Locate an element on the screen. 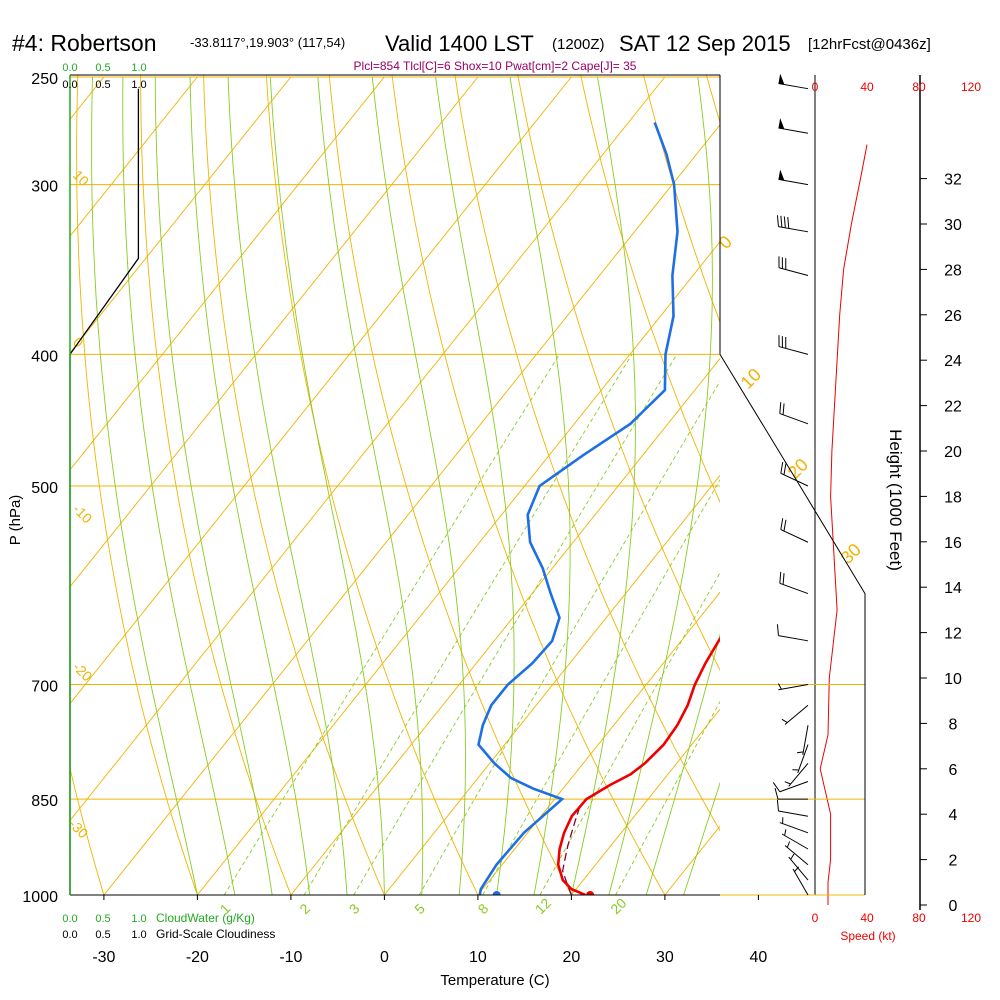  x-tick-label: 10 is located at coordinates (478, 957).